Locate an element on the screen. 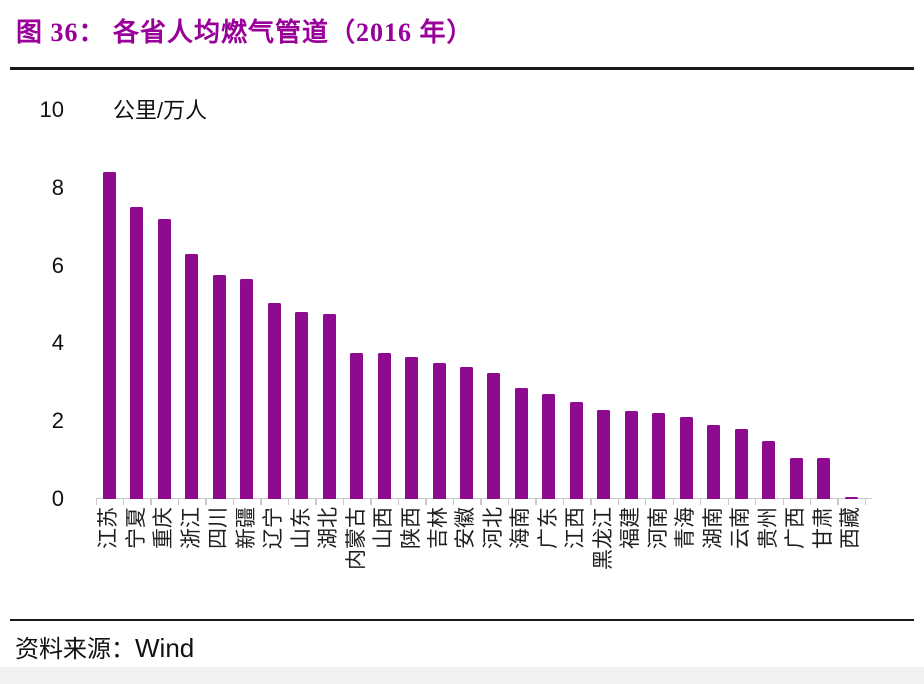 Image resolution: width=924 pixels, height=684 pixels. y-axis-tick-label: 2 is located at coordinates (57, 421).